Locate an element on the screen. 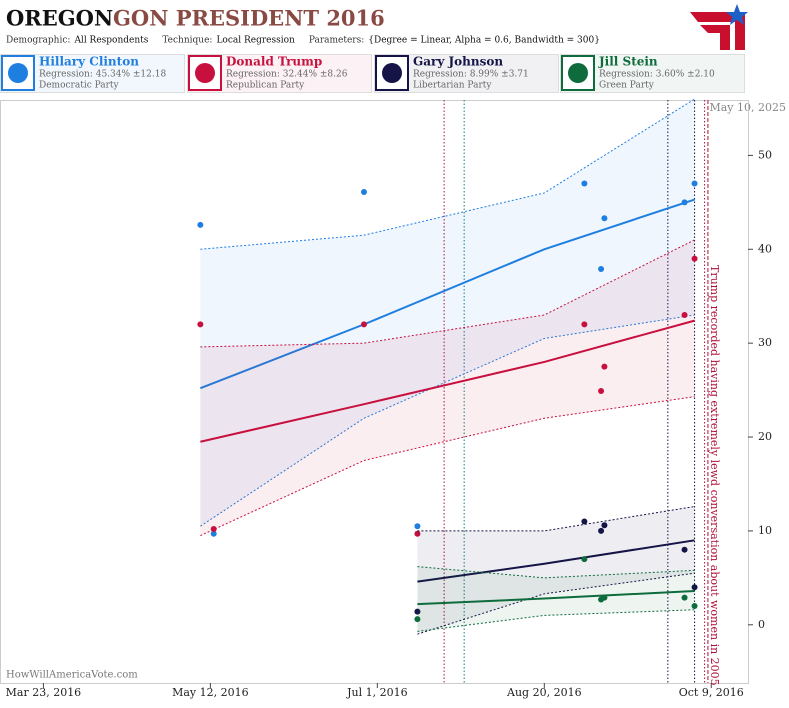 Image resolution: width=789 pixels, height=708 pixels. y-tick-label: 40 is located at coordinates (765, 248).